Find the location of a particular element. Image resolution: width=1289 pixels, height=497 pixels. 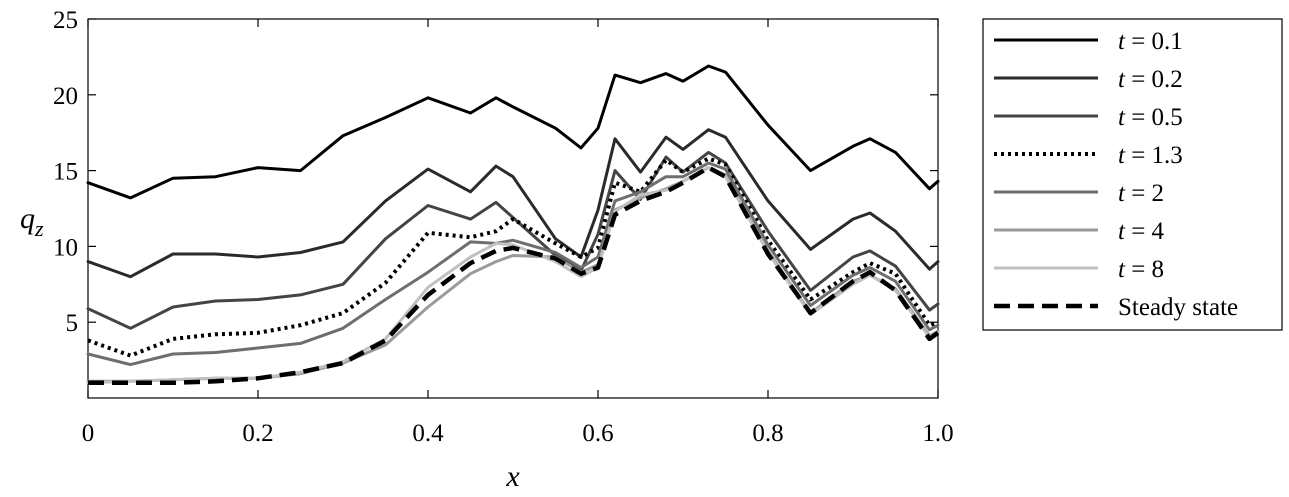

legend-entry: t = 8 is located at coordinates (1079, 269).